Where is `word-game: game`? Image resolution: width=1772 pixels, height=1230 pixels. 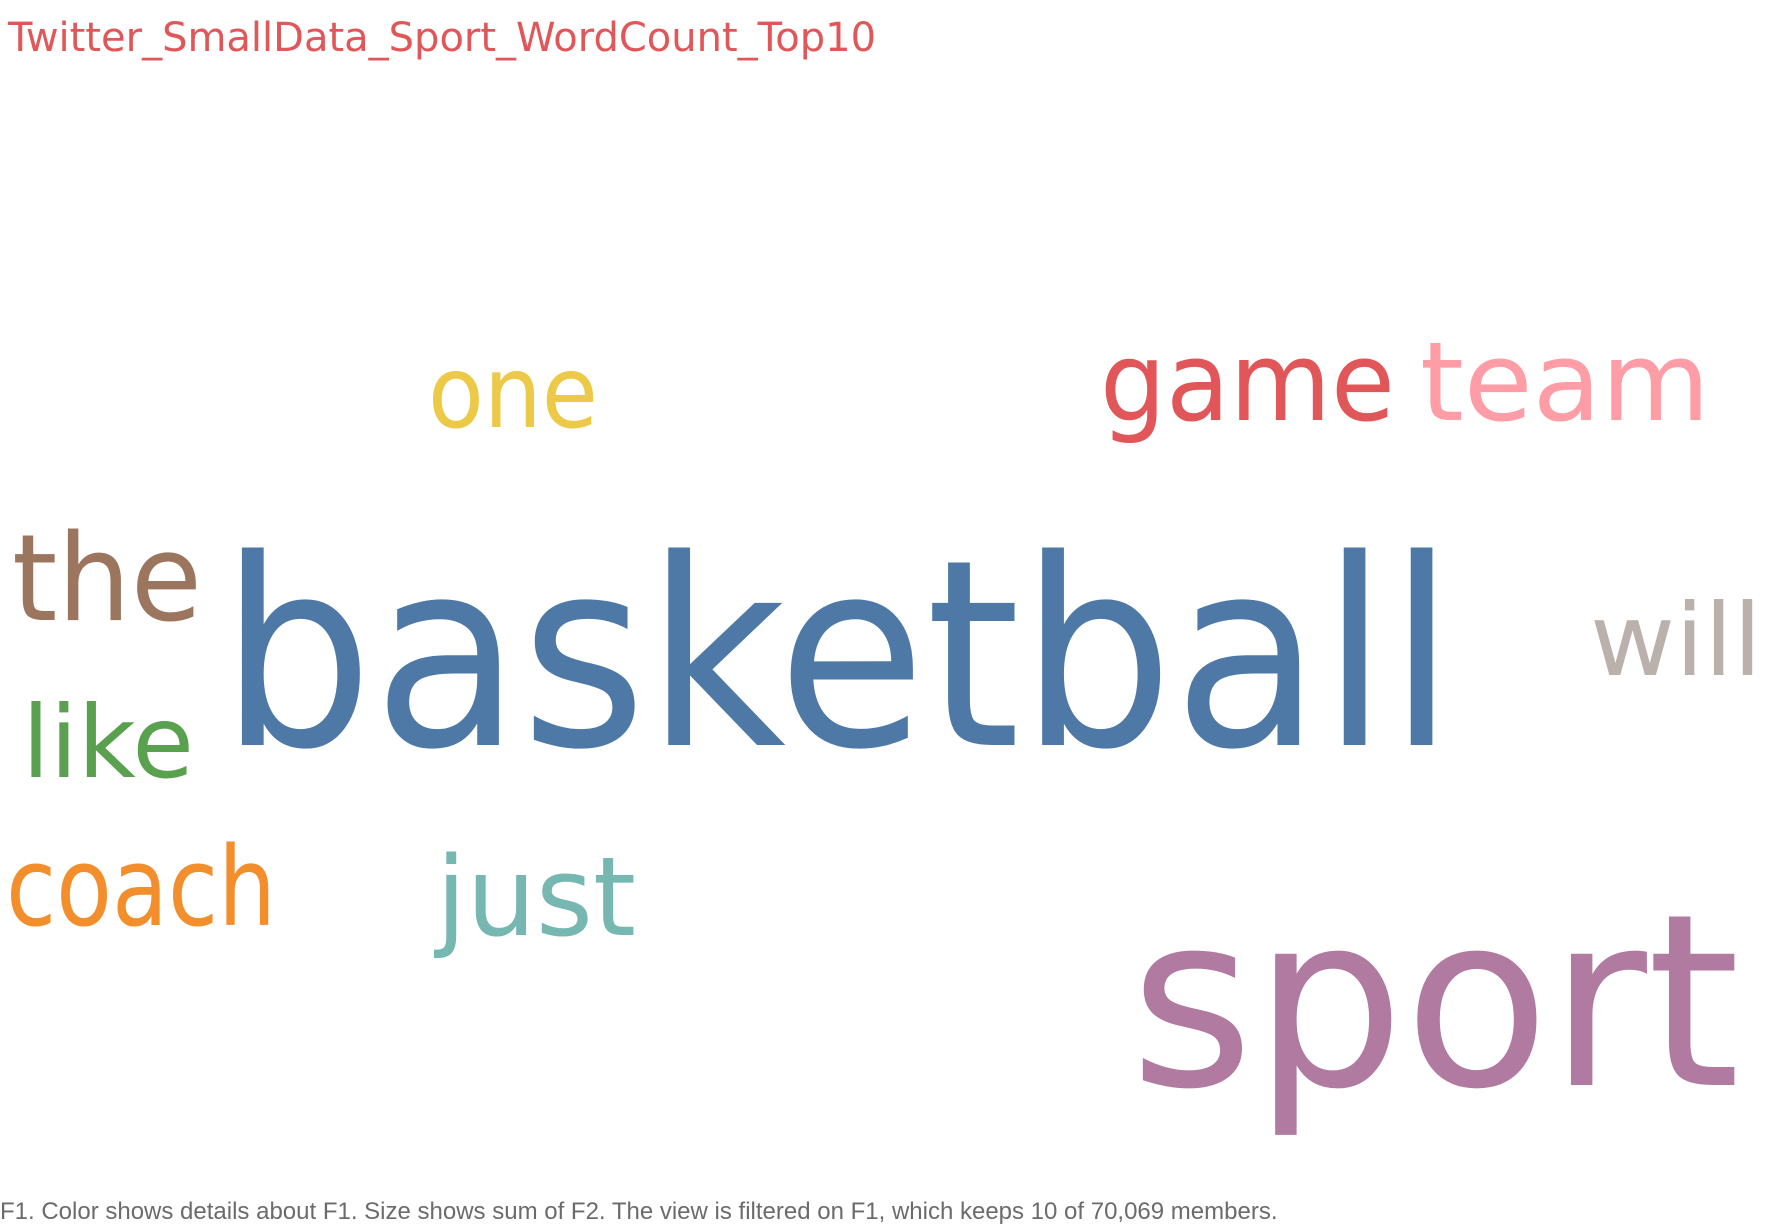
word-game: game is located at coordinates (1247, 382).